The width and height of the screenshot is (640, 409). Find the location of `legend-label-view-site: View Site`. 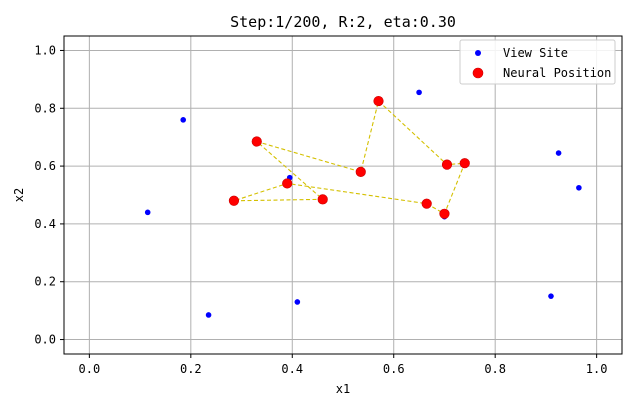

legend-label-view-site: View Site is located at coordinates (535, 53).